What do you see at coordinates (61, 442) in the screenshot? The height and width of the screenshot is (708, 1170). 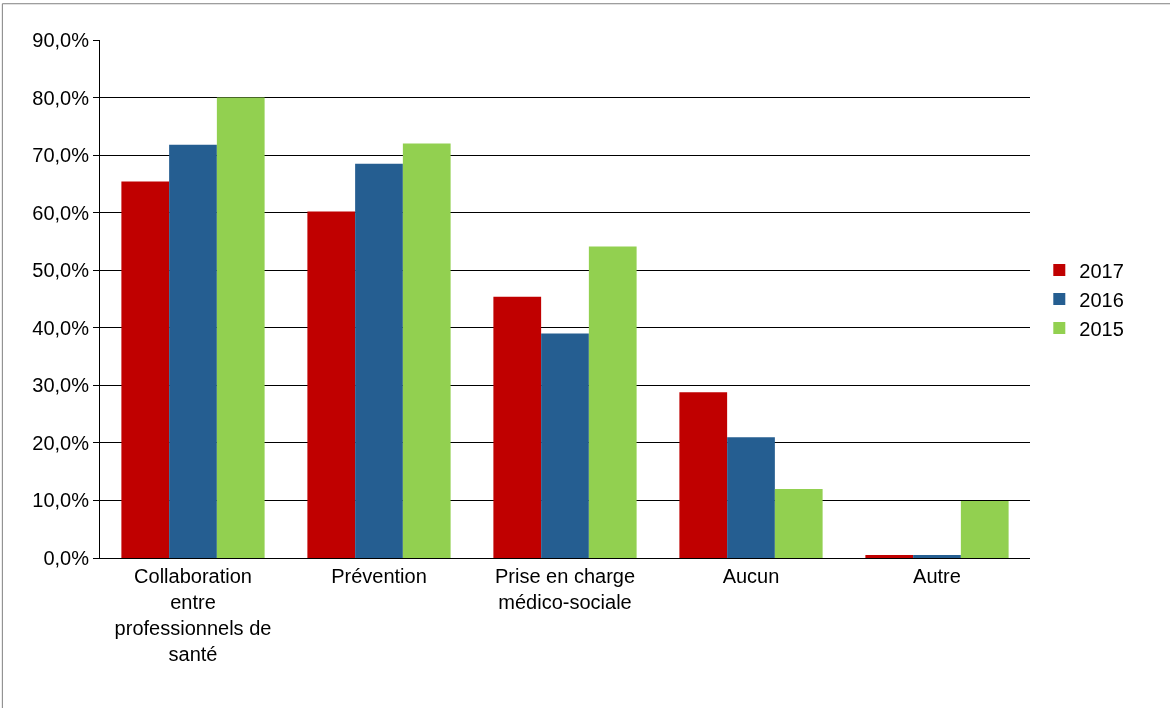 I see `y-tick-label: 20,0%` at bounding box center [61, 442].